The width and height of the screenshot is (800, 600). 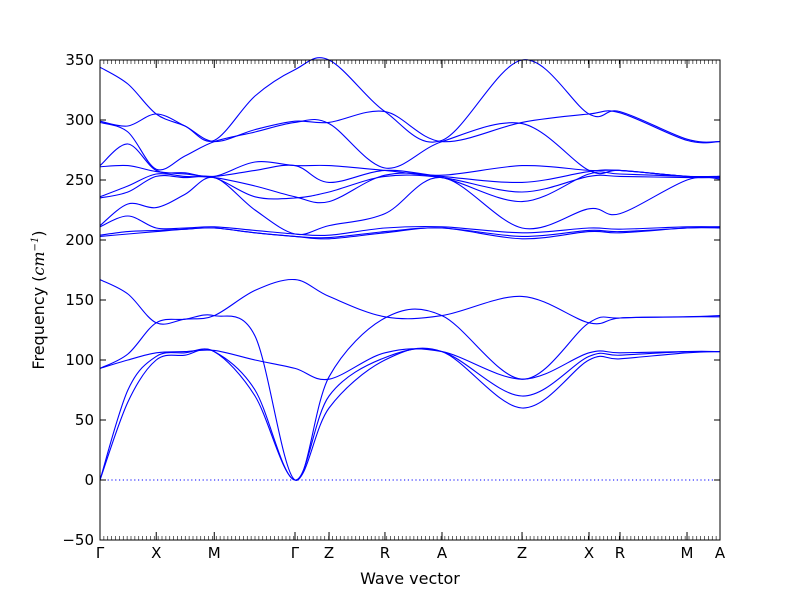 I want to click on y-tick-labels: −50 0 50 100 150 200 250 300 350, so click(x=78, y=300).